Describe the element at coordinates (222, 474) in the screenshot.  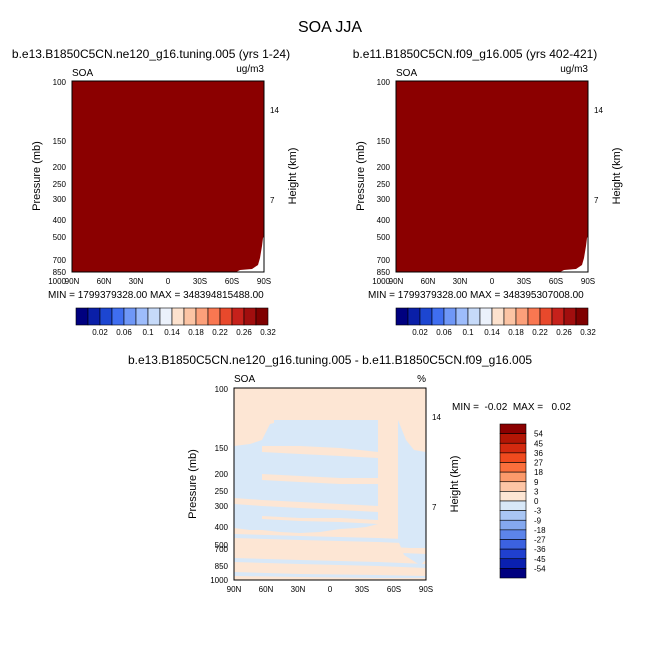
I see `diff-ytick-200: 200` at that location.